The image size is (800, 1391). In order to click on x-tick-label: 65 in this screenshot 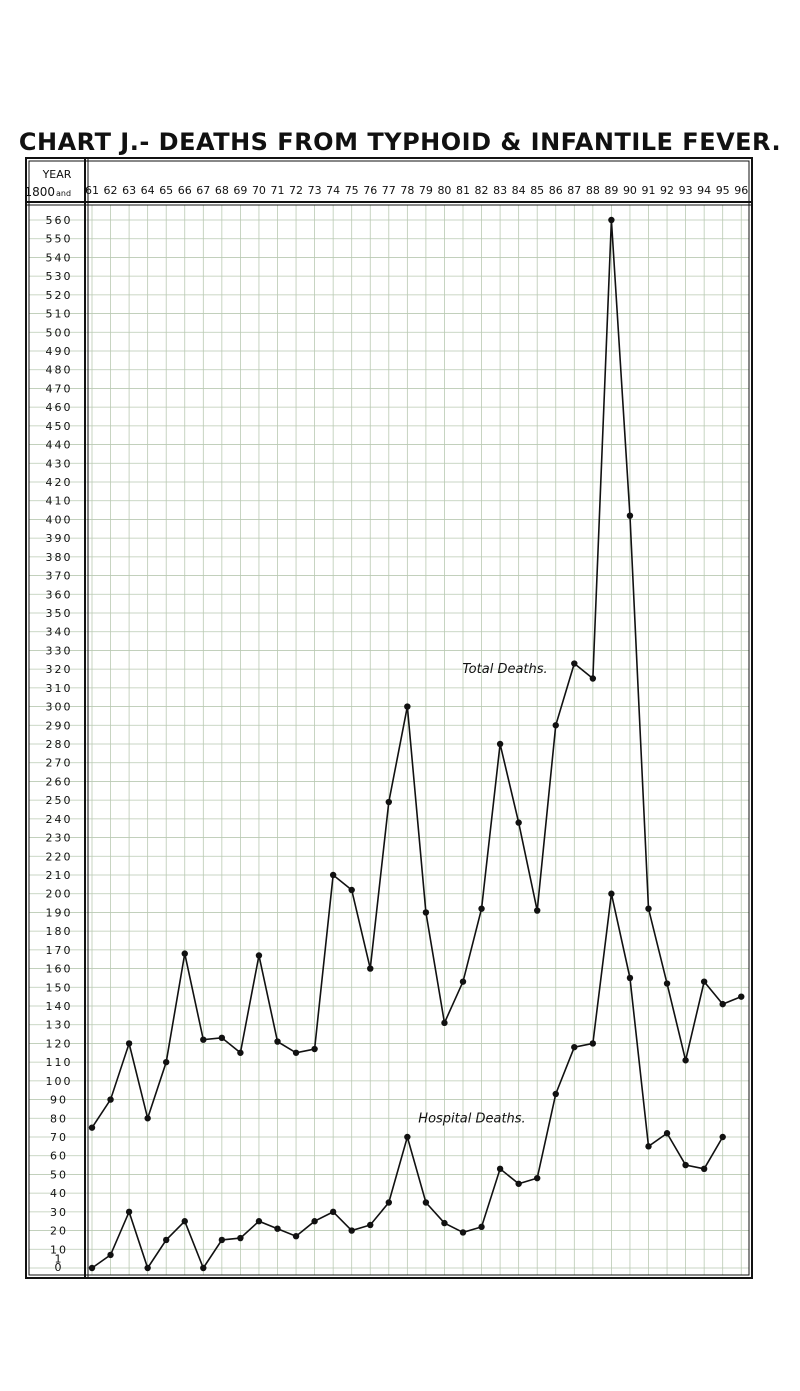, I will do `click(166, 190)`.